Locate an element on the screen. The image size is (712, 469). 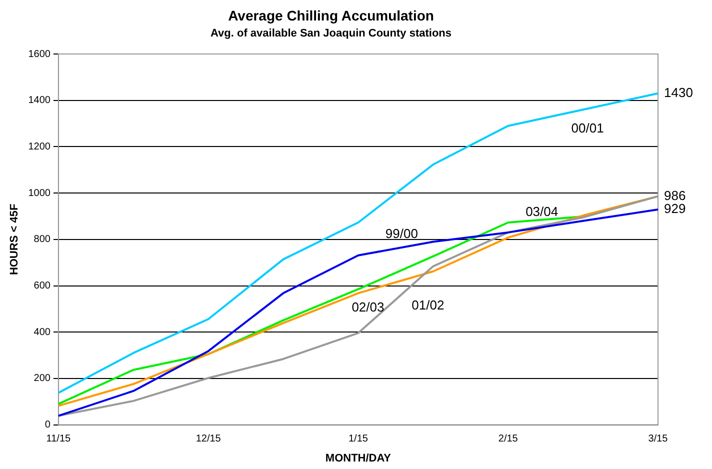
y-tick-label: 1600 is located at coordinates (39, 54).